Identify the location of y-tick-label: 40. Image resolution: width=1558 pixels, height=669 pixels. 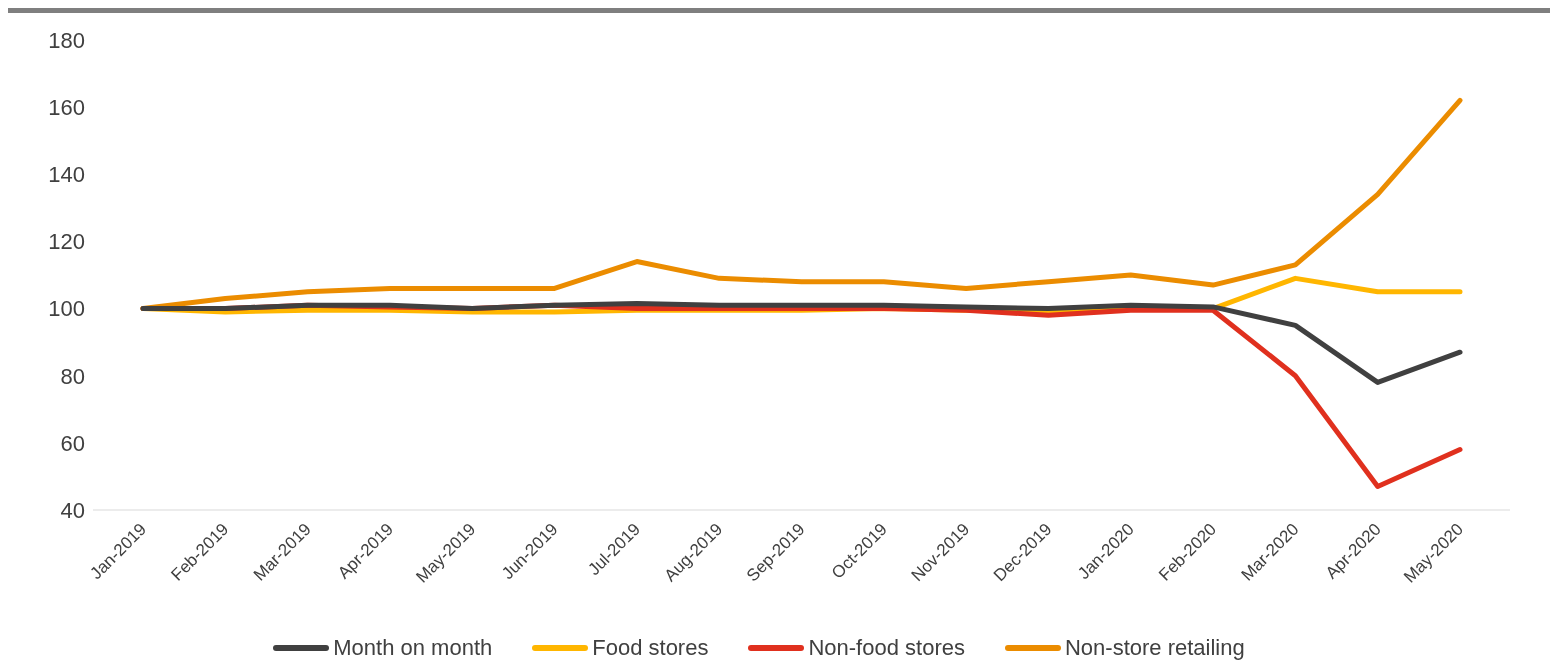
(72, 510).